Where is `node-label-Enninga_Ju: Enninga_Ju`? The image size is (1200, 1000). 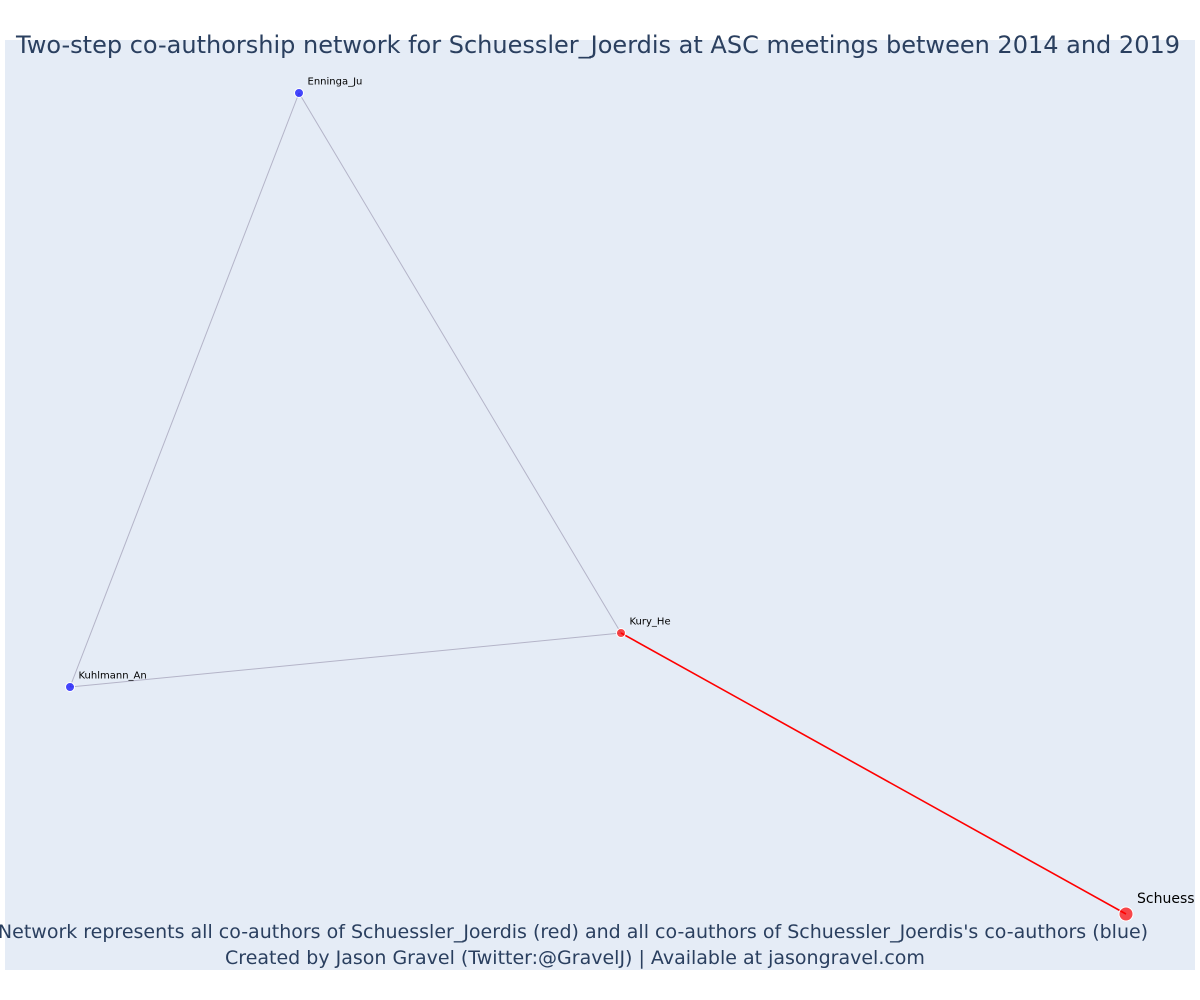 node-label-Enninga_Ju: Enninga_Ju is located at coordinates (335, 82).